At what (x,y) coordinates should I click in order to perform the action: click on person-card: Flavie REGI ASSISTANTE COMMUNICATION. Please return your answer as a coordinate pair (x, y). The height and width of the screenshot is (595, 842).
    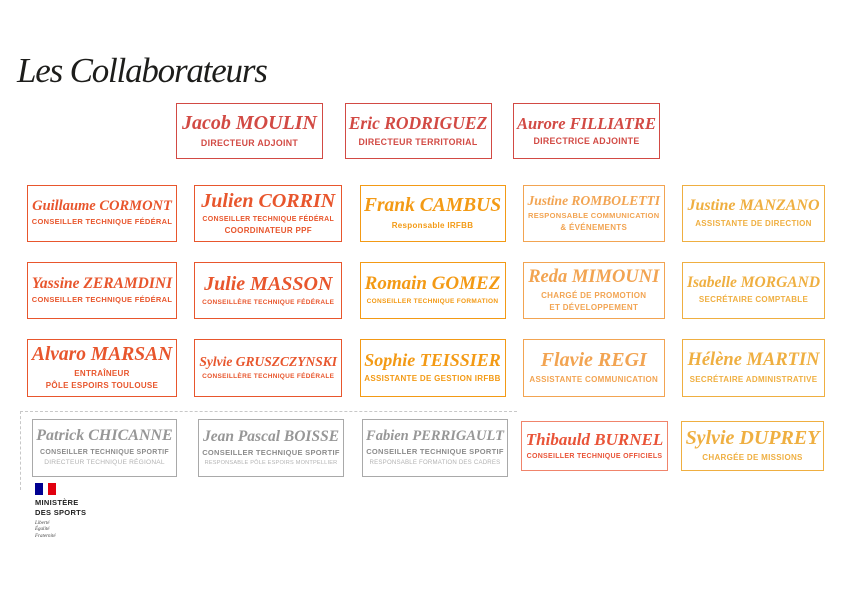
    Looking at the image, I should click on (593, 368).